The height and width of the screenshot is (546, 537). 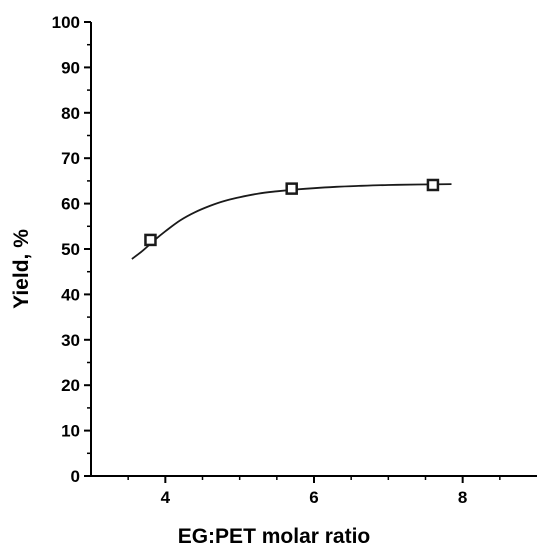 I want to click on y-tick-label: 60, so click(x=70, y=204).